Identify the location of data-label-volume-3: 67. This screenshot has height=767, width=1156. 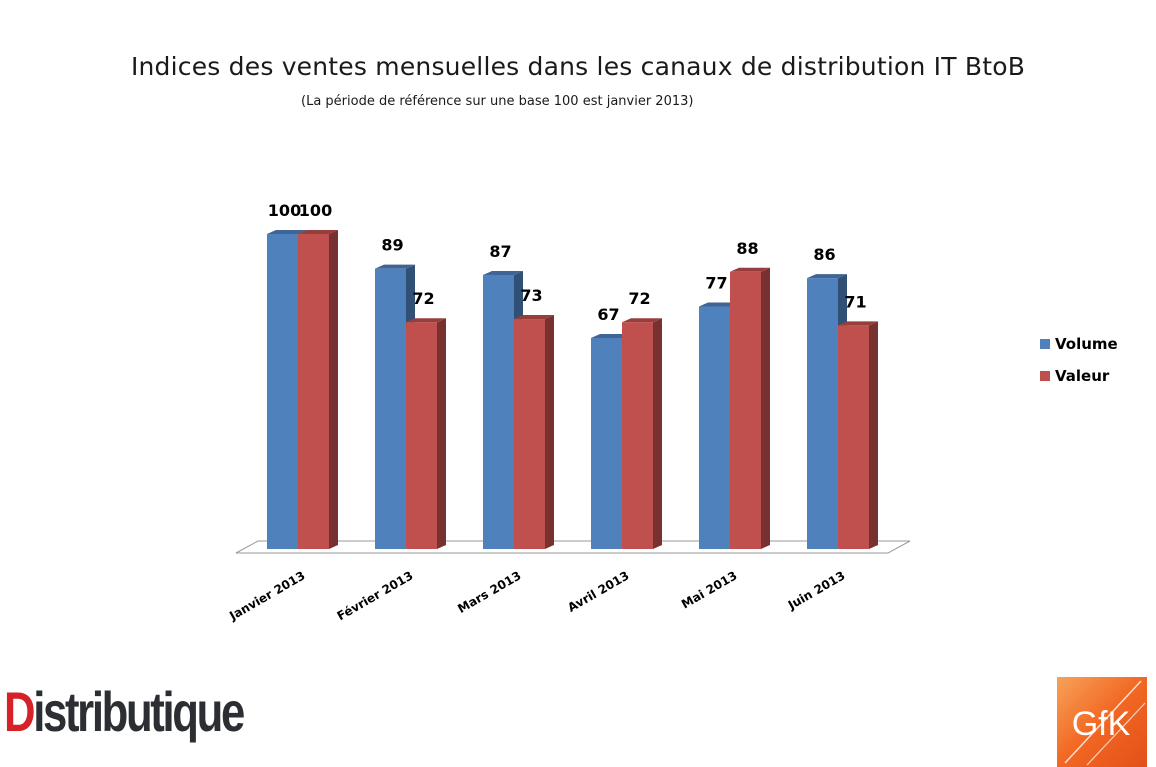
(608, 314).